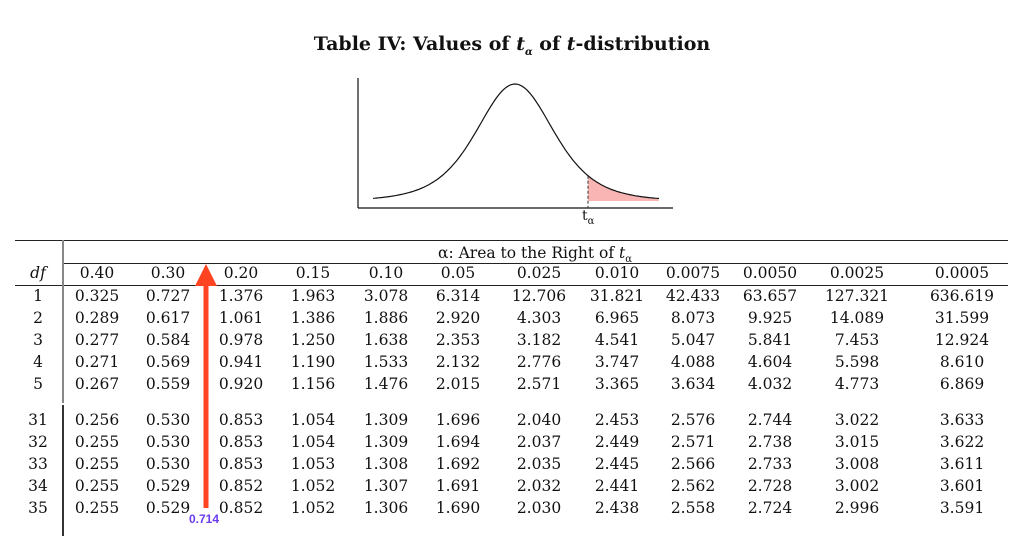  What do you see at coordinates (97, 296) in the screenshot?
I see `value-cell: 0.325` at bounding box center [97, 296].